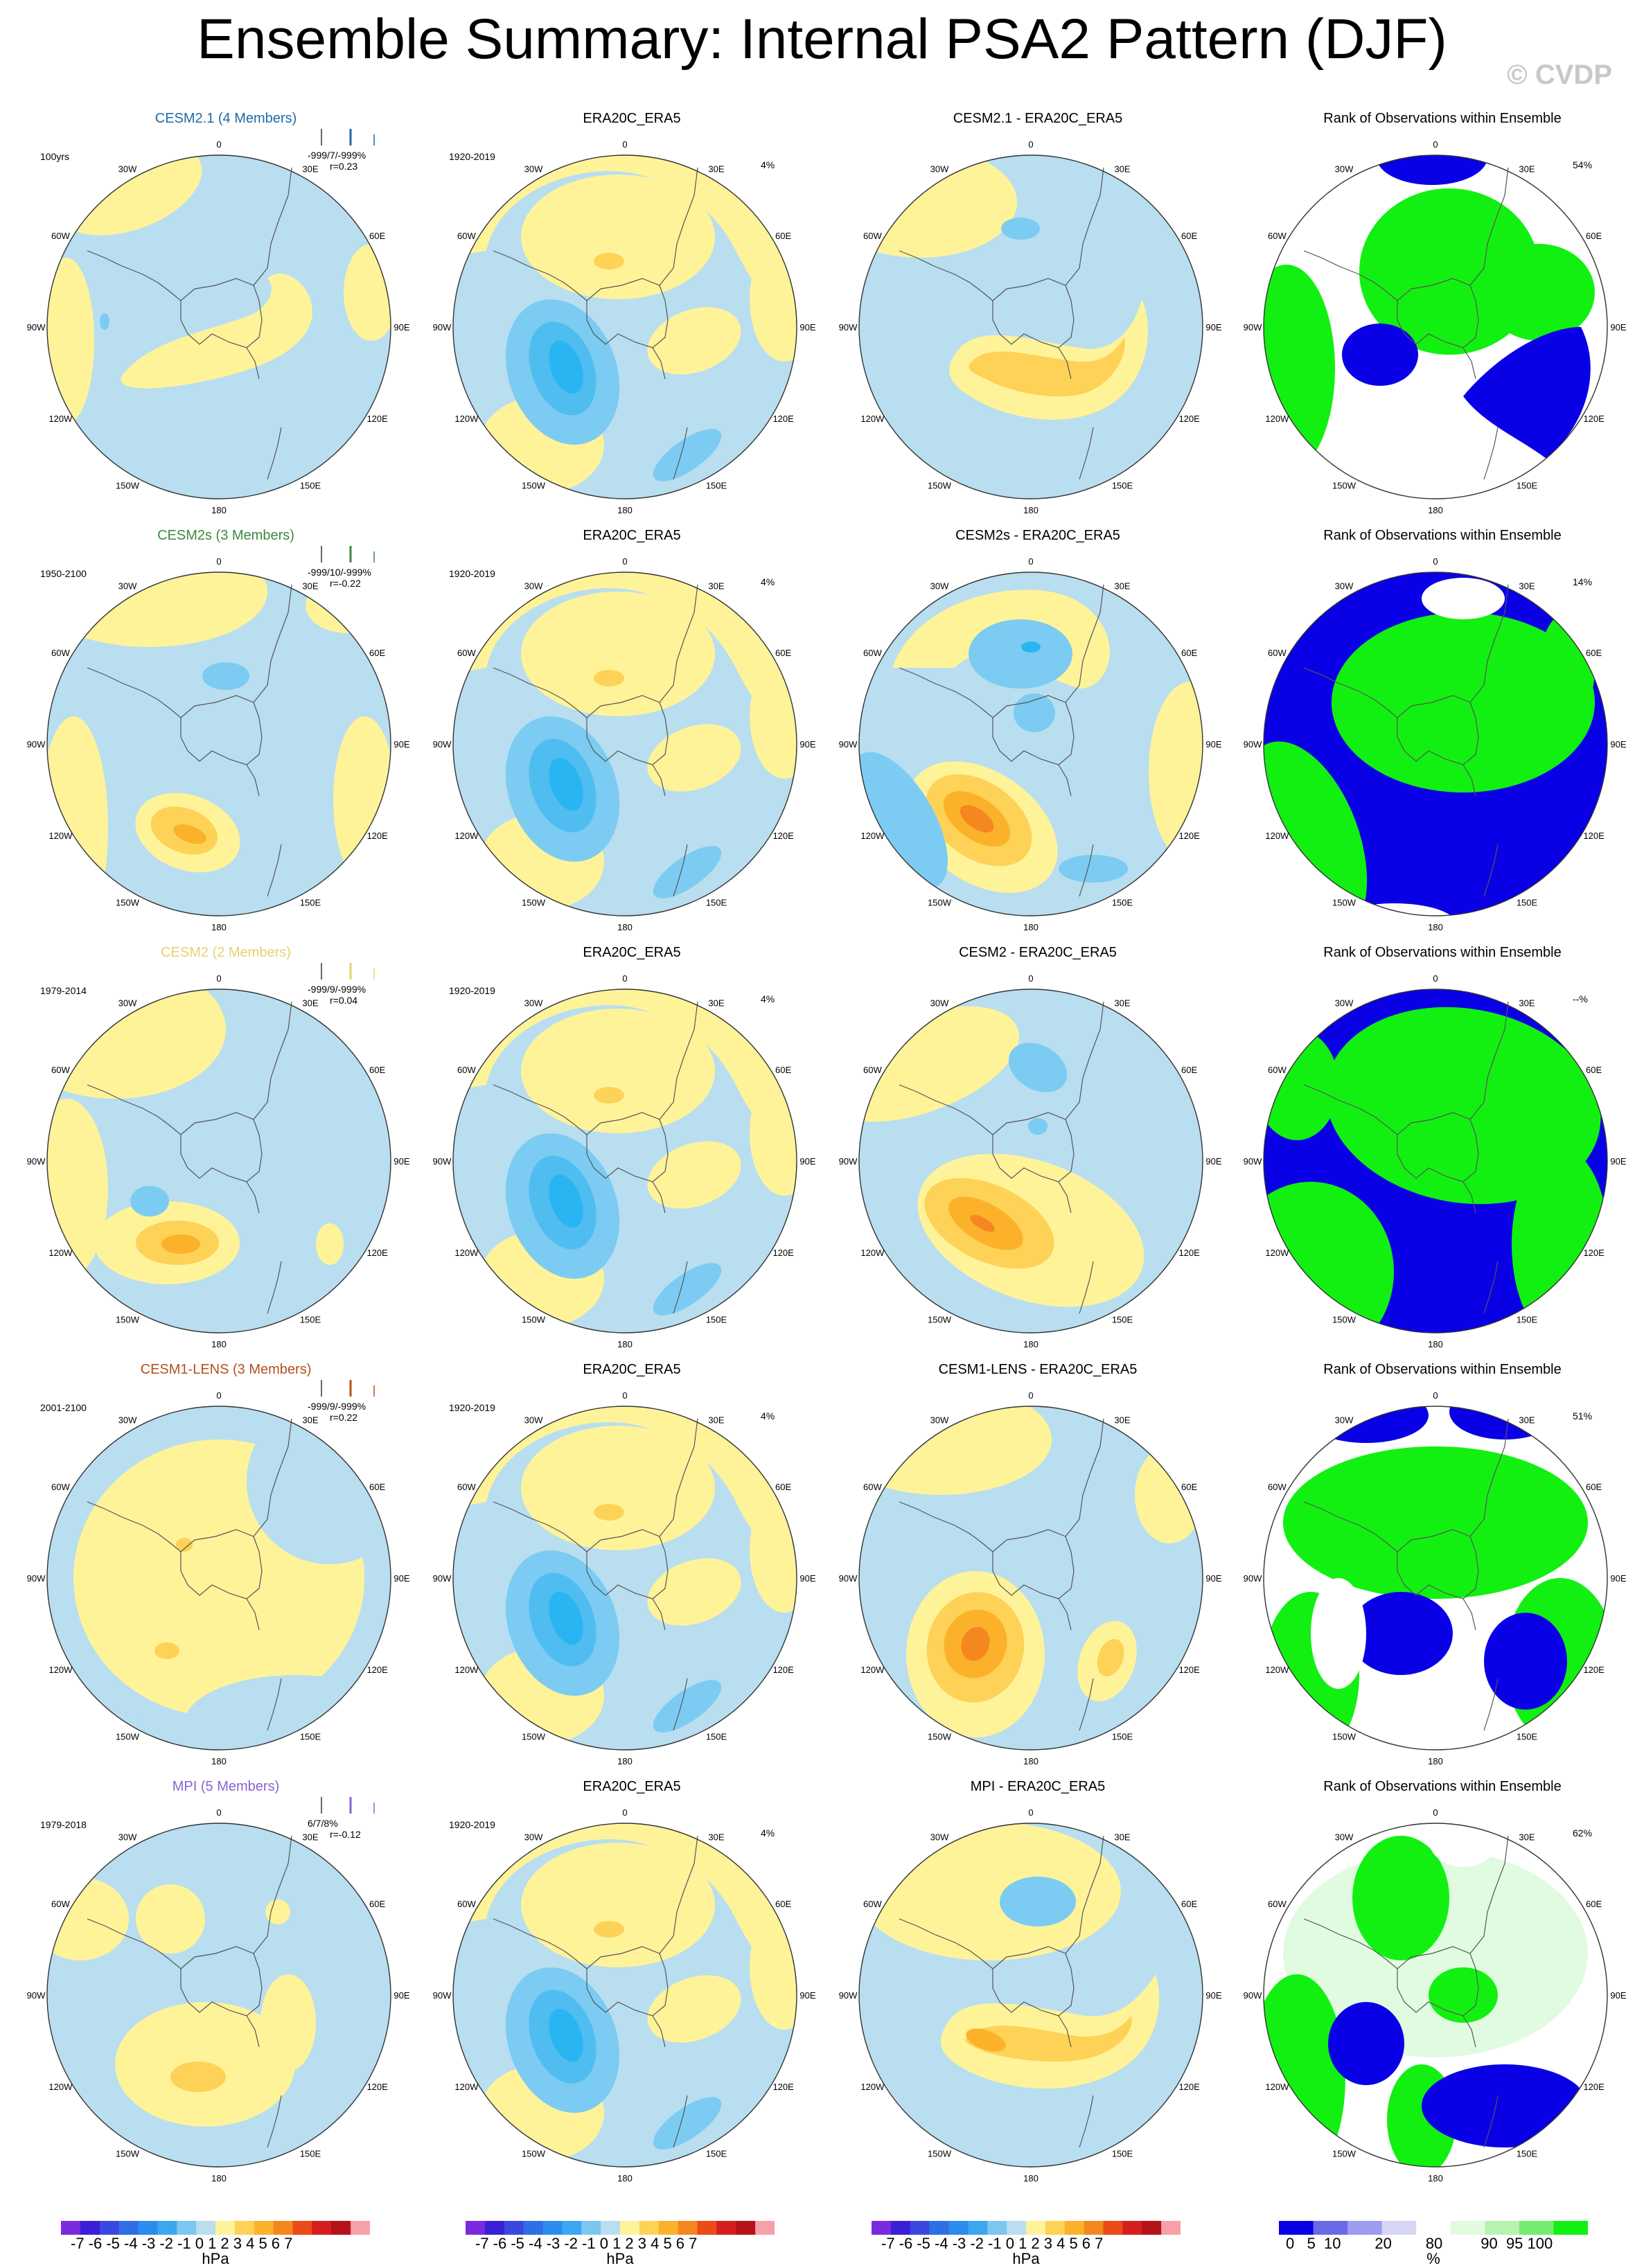 The height and width of the screenshot is (2268, 1644). Describe the element at coordinates (620, 2244) in the screenshot. I see `colorbar-obs: -7 -6 -5 -4 -3 -2 -1 0 1 2 3 4 5 6 7 hPa` at that location.